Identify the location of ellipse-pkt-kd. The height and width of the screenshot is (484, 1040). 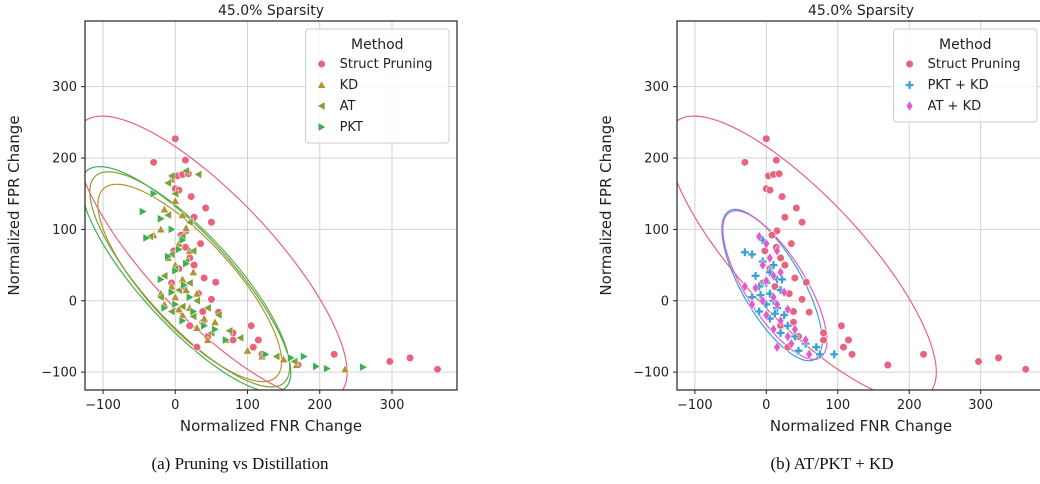
(772, 285).